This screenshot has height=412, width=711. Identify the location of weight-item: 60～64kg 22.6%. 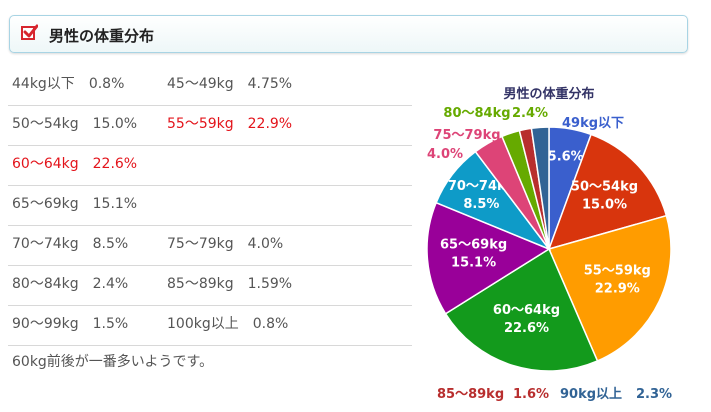
(89, 164).